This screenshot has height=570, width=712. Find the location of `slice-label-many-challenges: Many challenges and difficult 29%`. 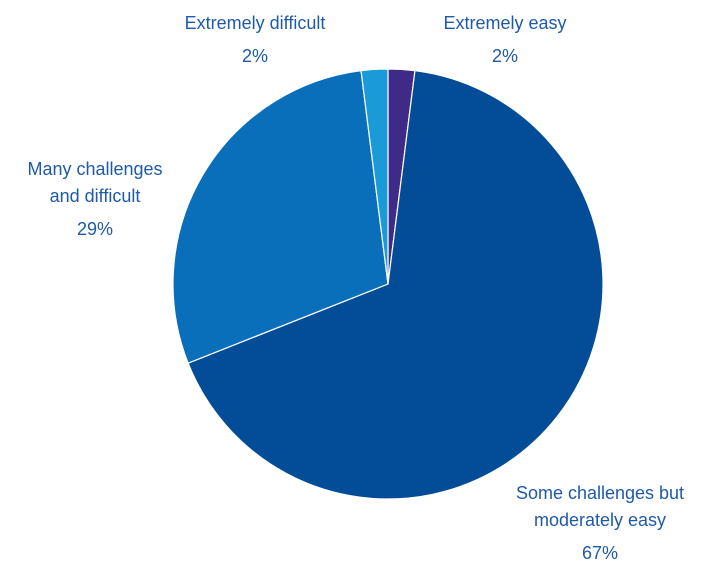

slice-label-many-challenges: Many challenges and difficult 29% is located at coordinates (95, 199).